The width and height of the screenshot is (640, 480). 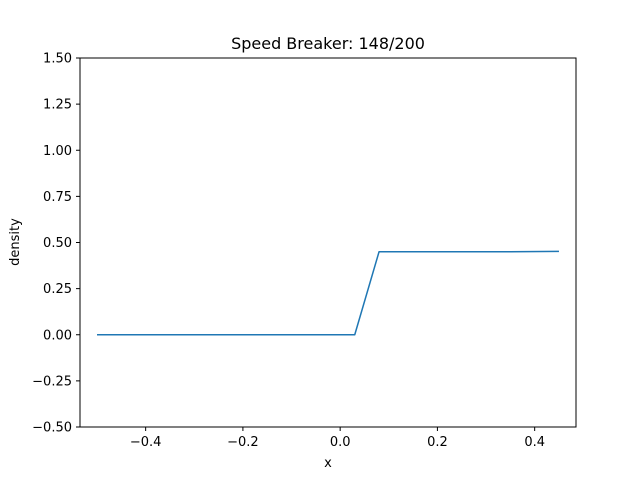 I want to click on y-tick-label: −0.50, so click(x=52, y=428).